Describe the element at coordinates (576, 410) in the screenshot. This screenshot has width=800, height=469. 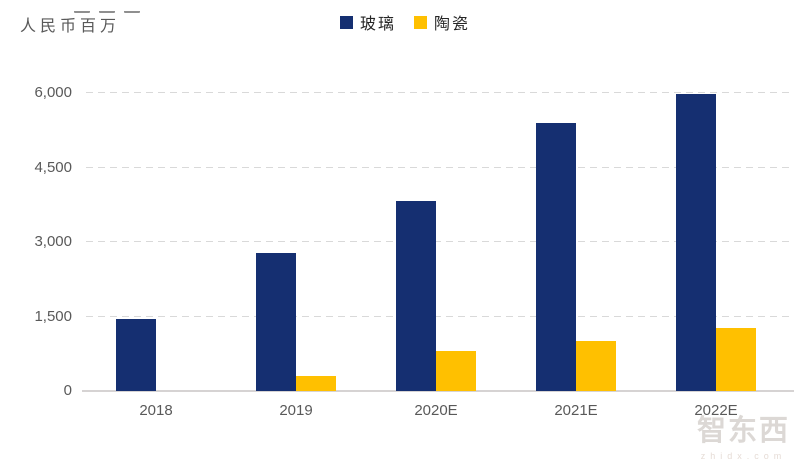
I see `x-tick-label-2021E: 2021E` at that location.